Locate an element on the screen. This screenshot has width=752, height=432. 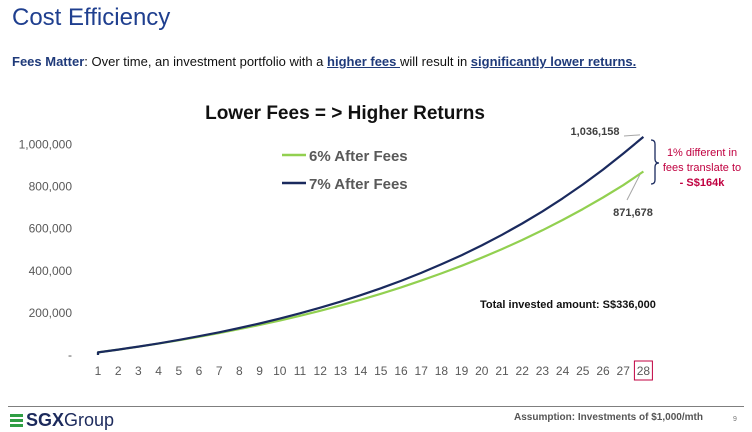
x-tick-label: 18 is located at coordinates (442, 371).